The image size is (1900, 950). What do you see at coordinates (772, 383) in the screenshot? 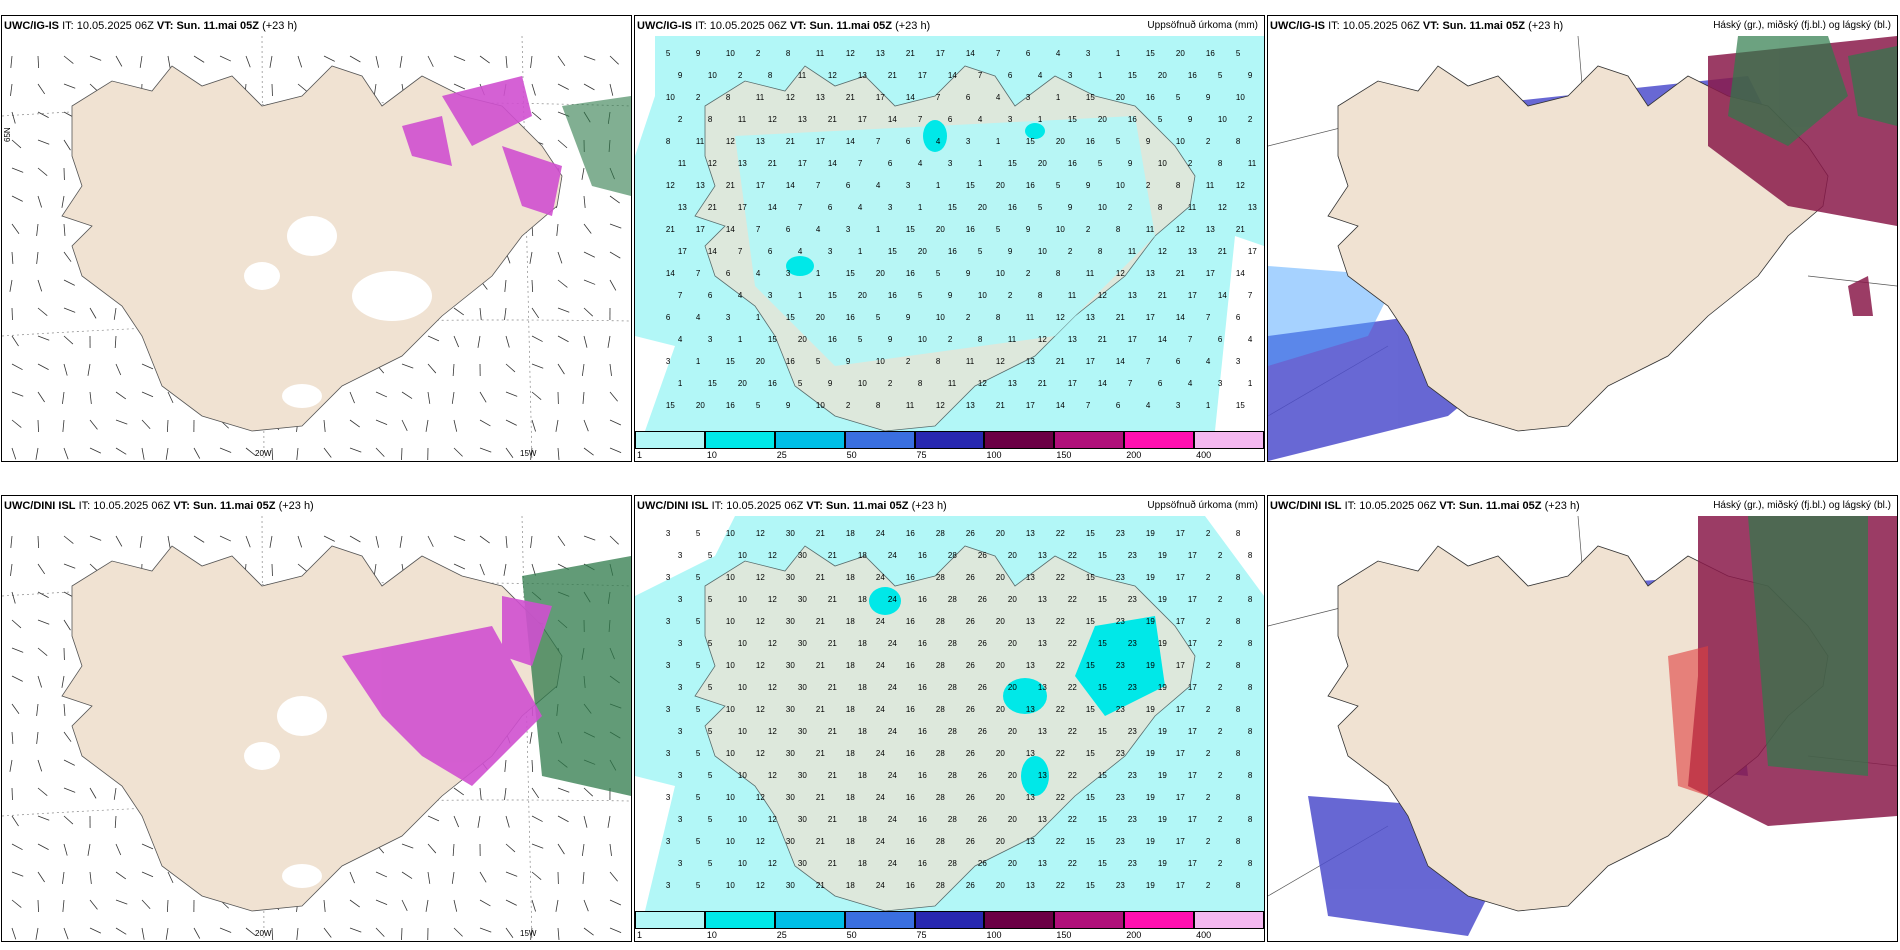
I see `precip-value: 16` at bounding box center [772, 383].